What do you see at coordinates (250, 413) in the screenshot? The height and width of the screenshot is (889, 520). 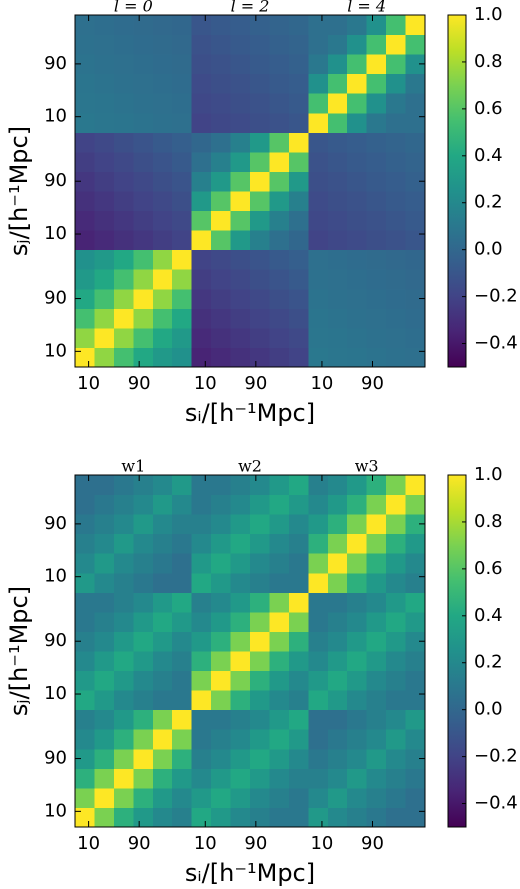 I see `x-axis-label: sᵢ/[h⁻¹Mpc]` at bounding box center [250, 413].